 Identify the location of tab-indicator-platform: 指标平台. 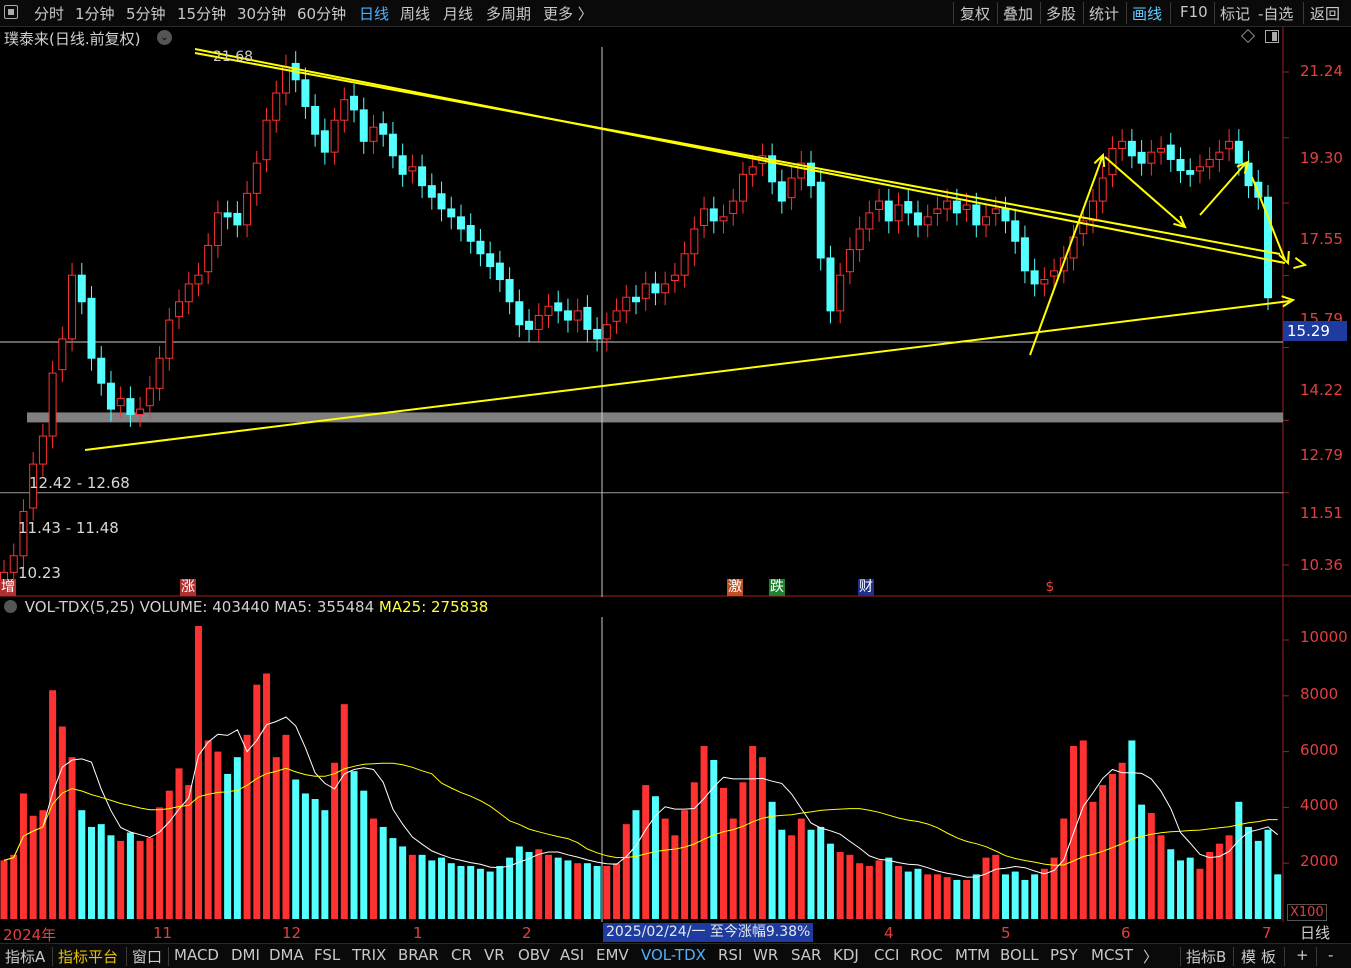
(88, 957).